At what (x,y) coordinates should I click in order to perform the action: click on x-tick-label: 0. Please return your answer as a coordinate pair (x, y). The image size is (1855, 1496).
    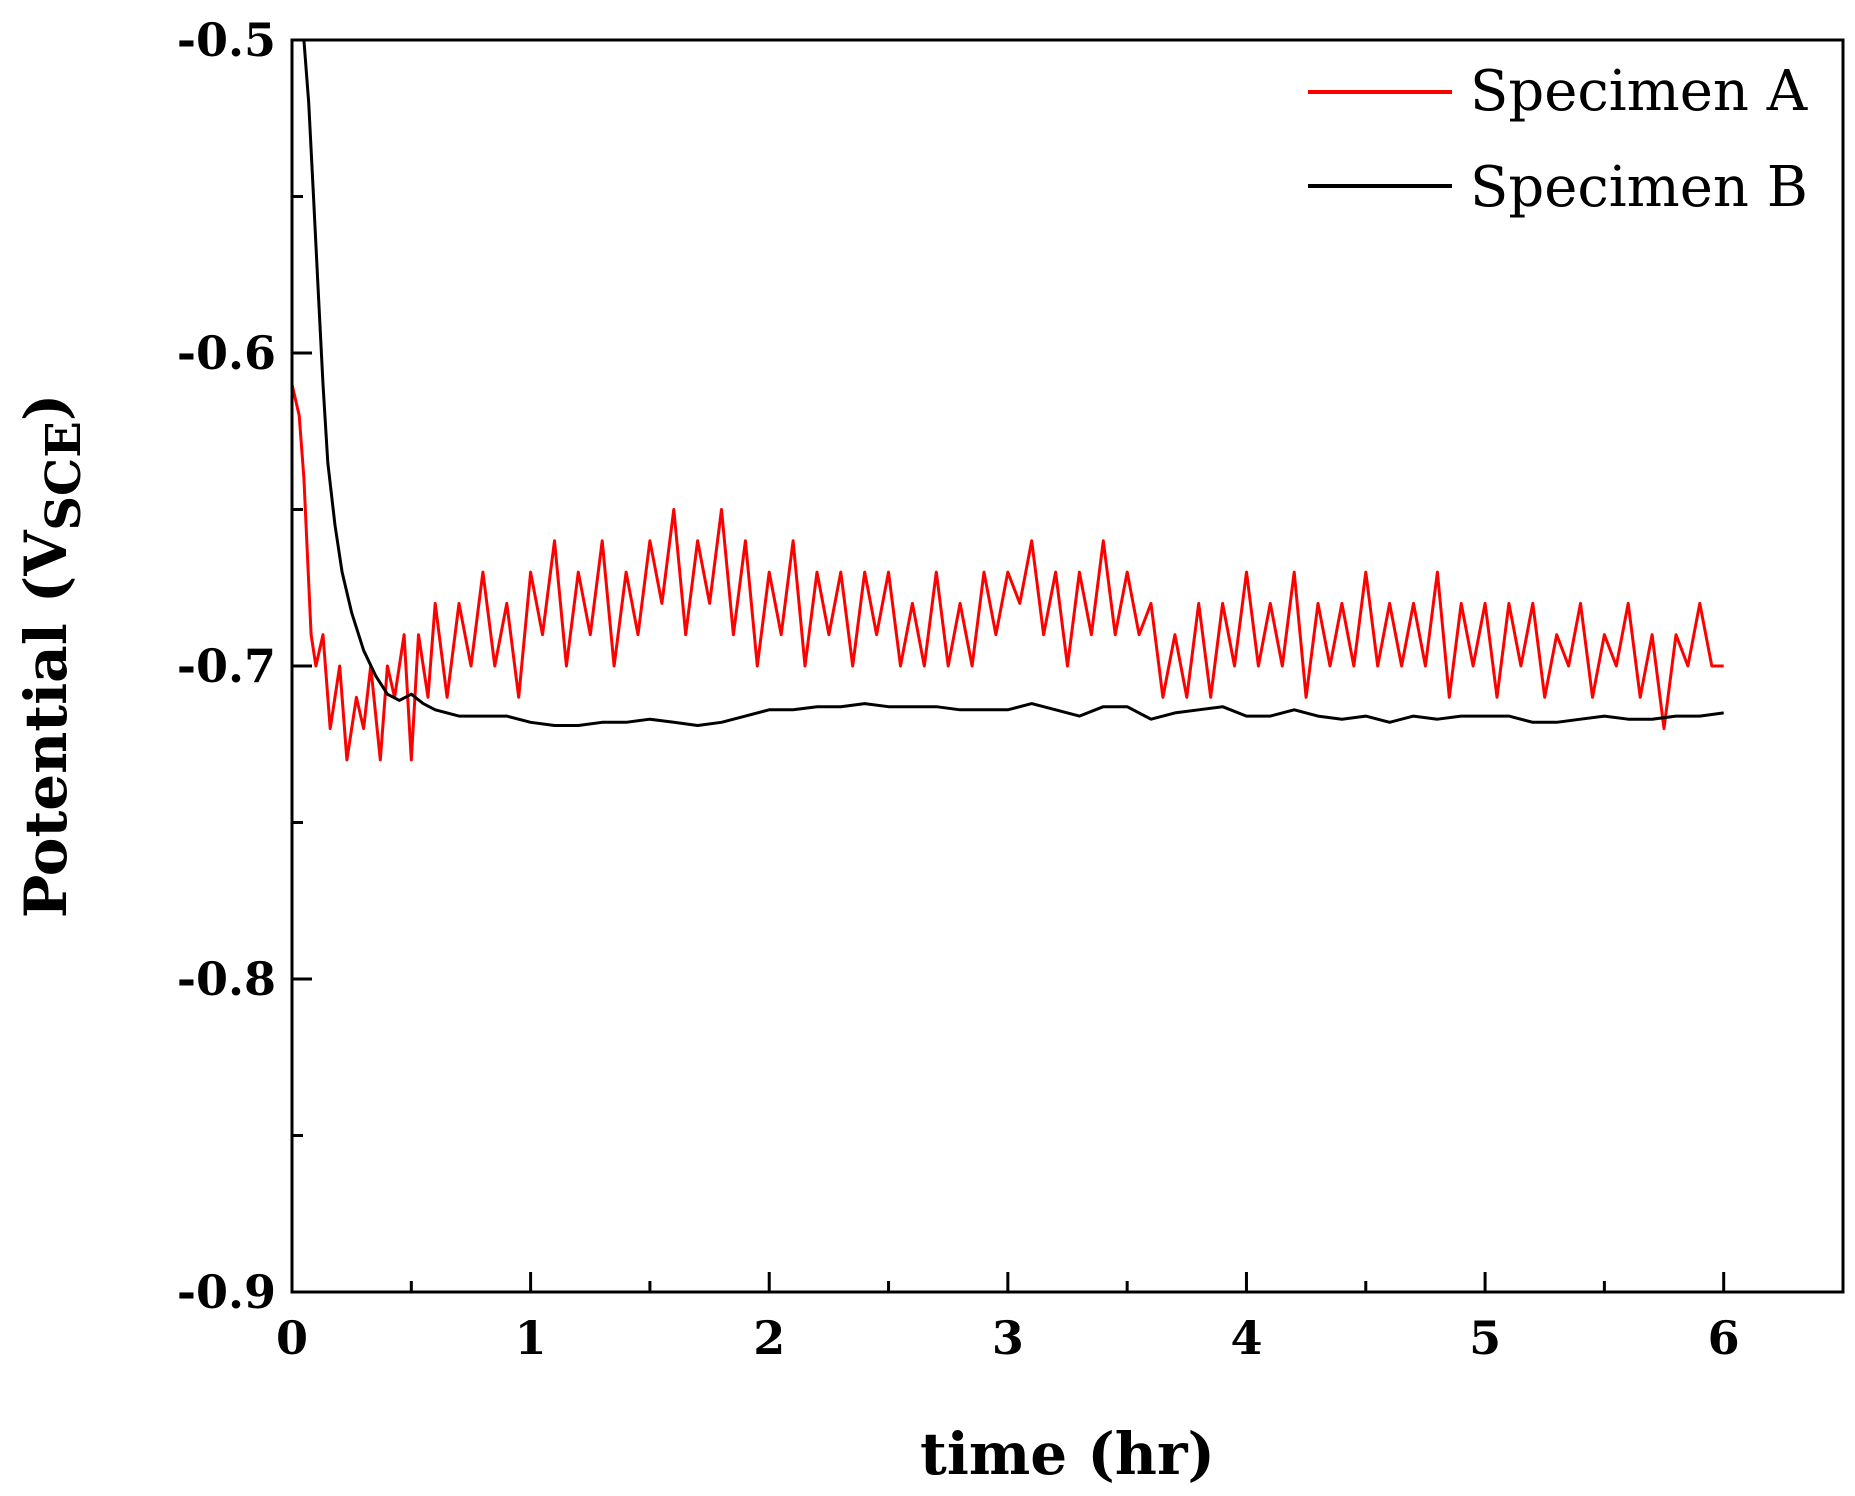
    Looking at the image, I should click on (292, 1338).